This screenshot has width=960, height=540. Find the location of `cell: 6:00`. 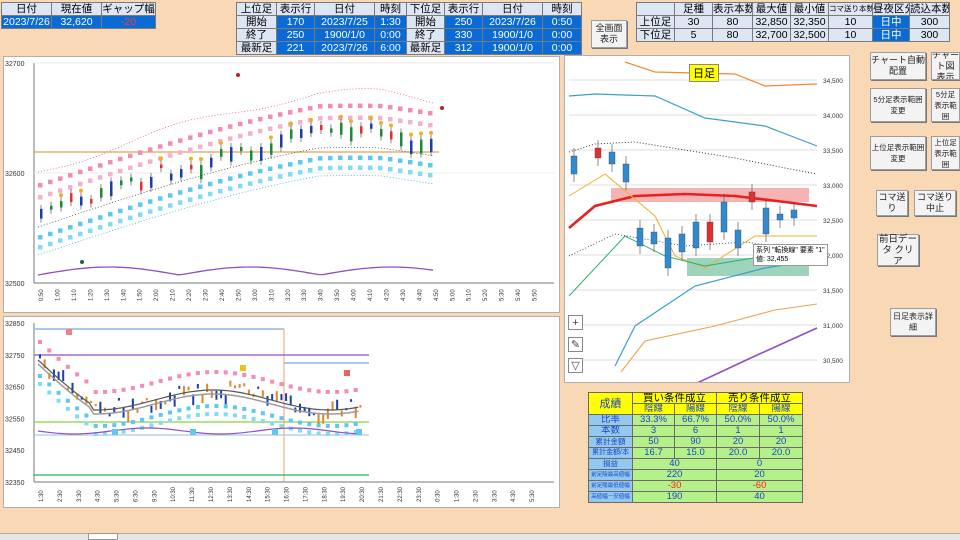

cell: 6:00 is located at coordinates (390, 48).